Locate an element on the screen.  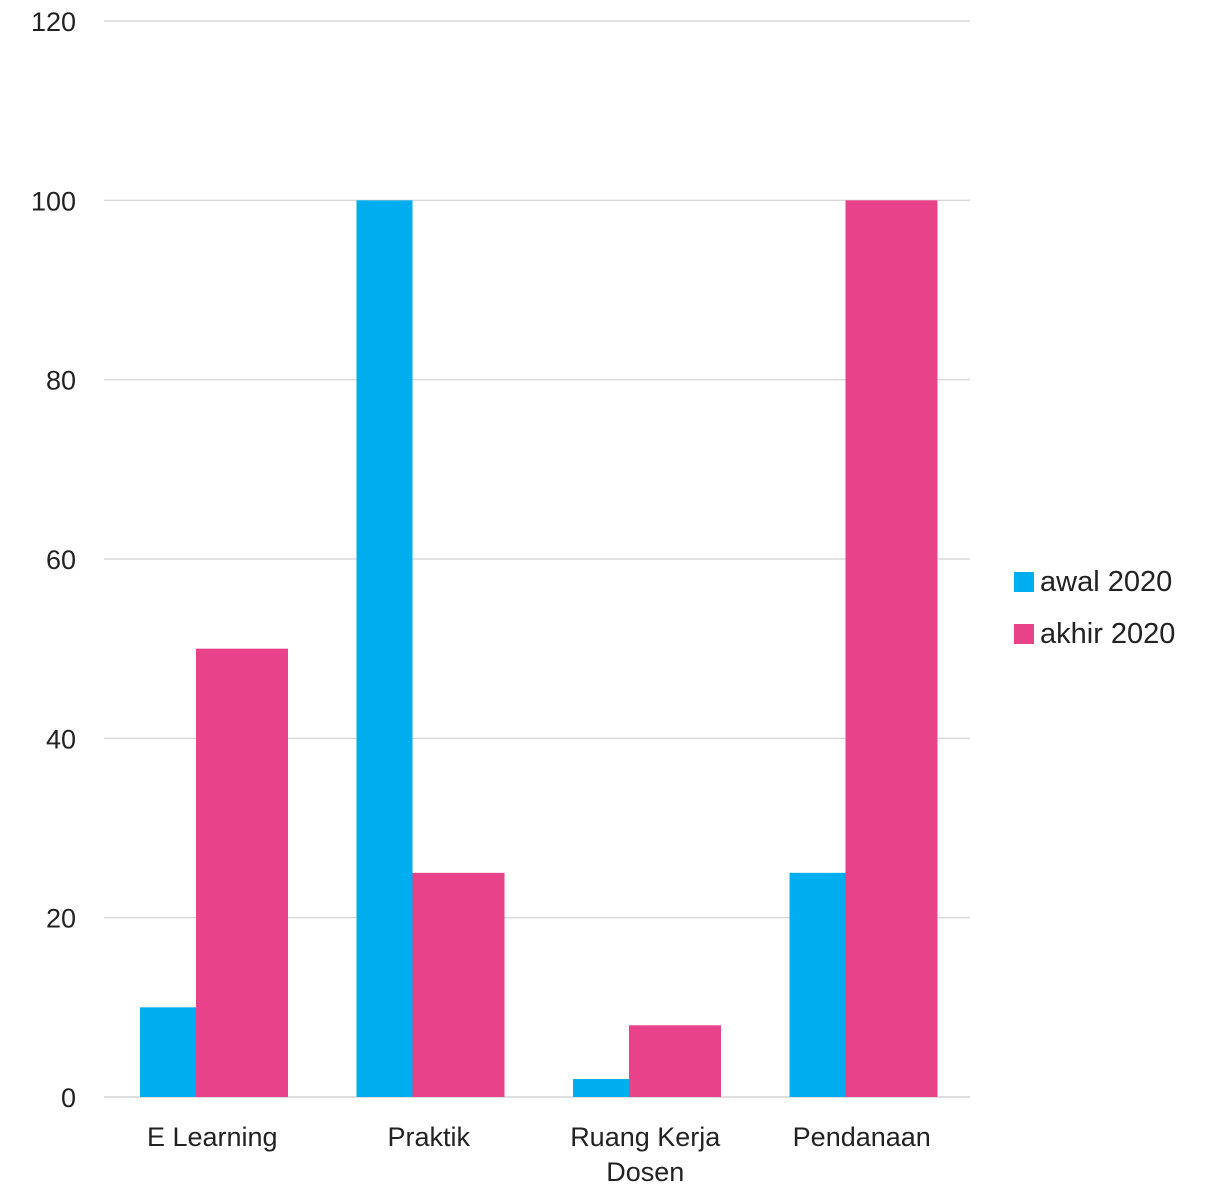
x-category-label: E Learning is located at coordinates (212, 1137).